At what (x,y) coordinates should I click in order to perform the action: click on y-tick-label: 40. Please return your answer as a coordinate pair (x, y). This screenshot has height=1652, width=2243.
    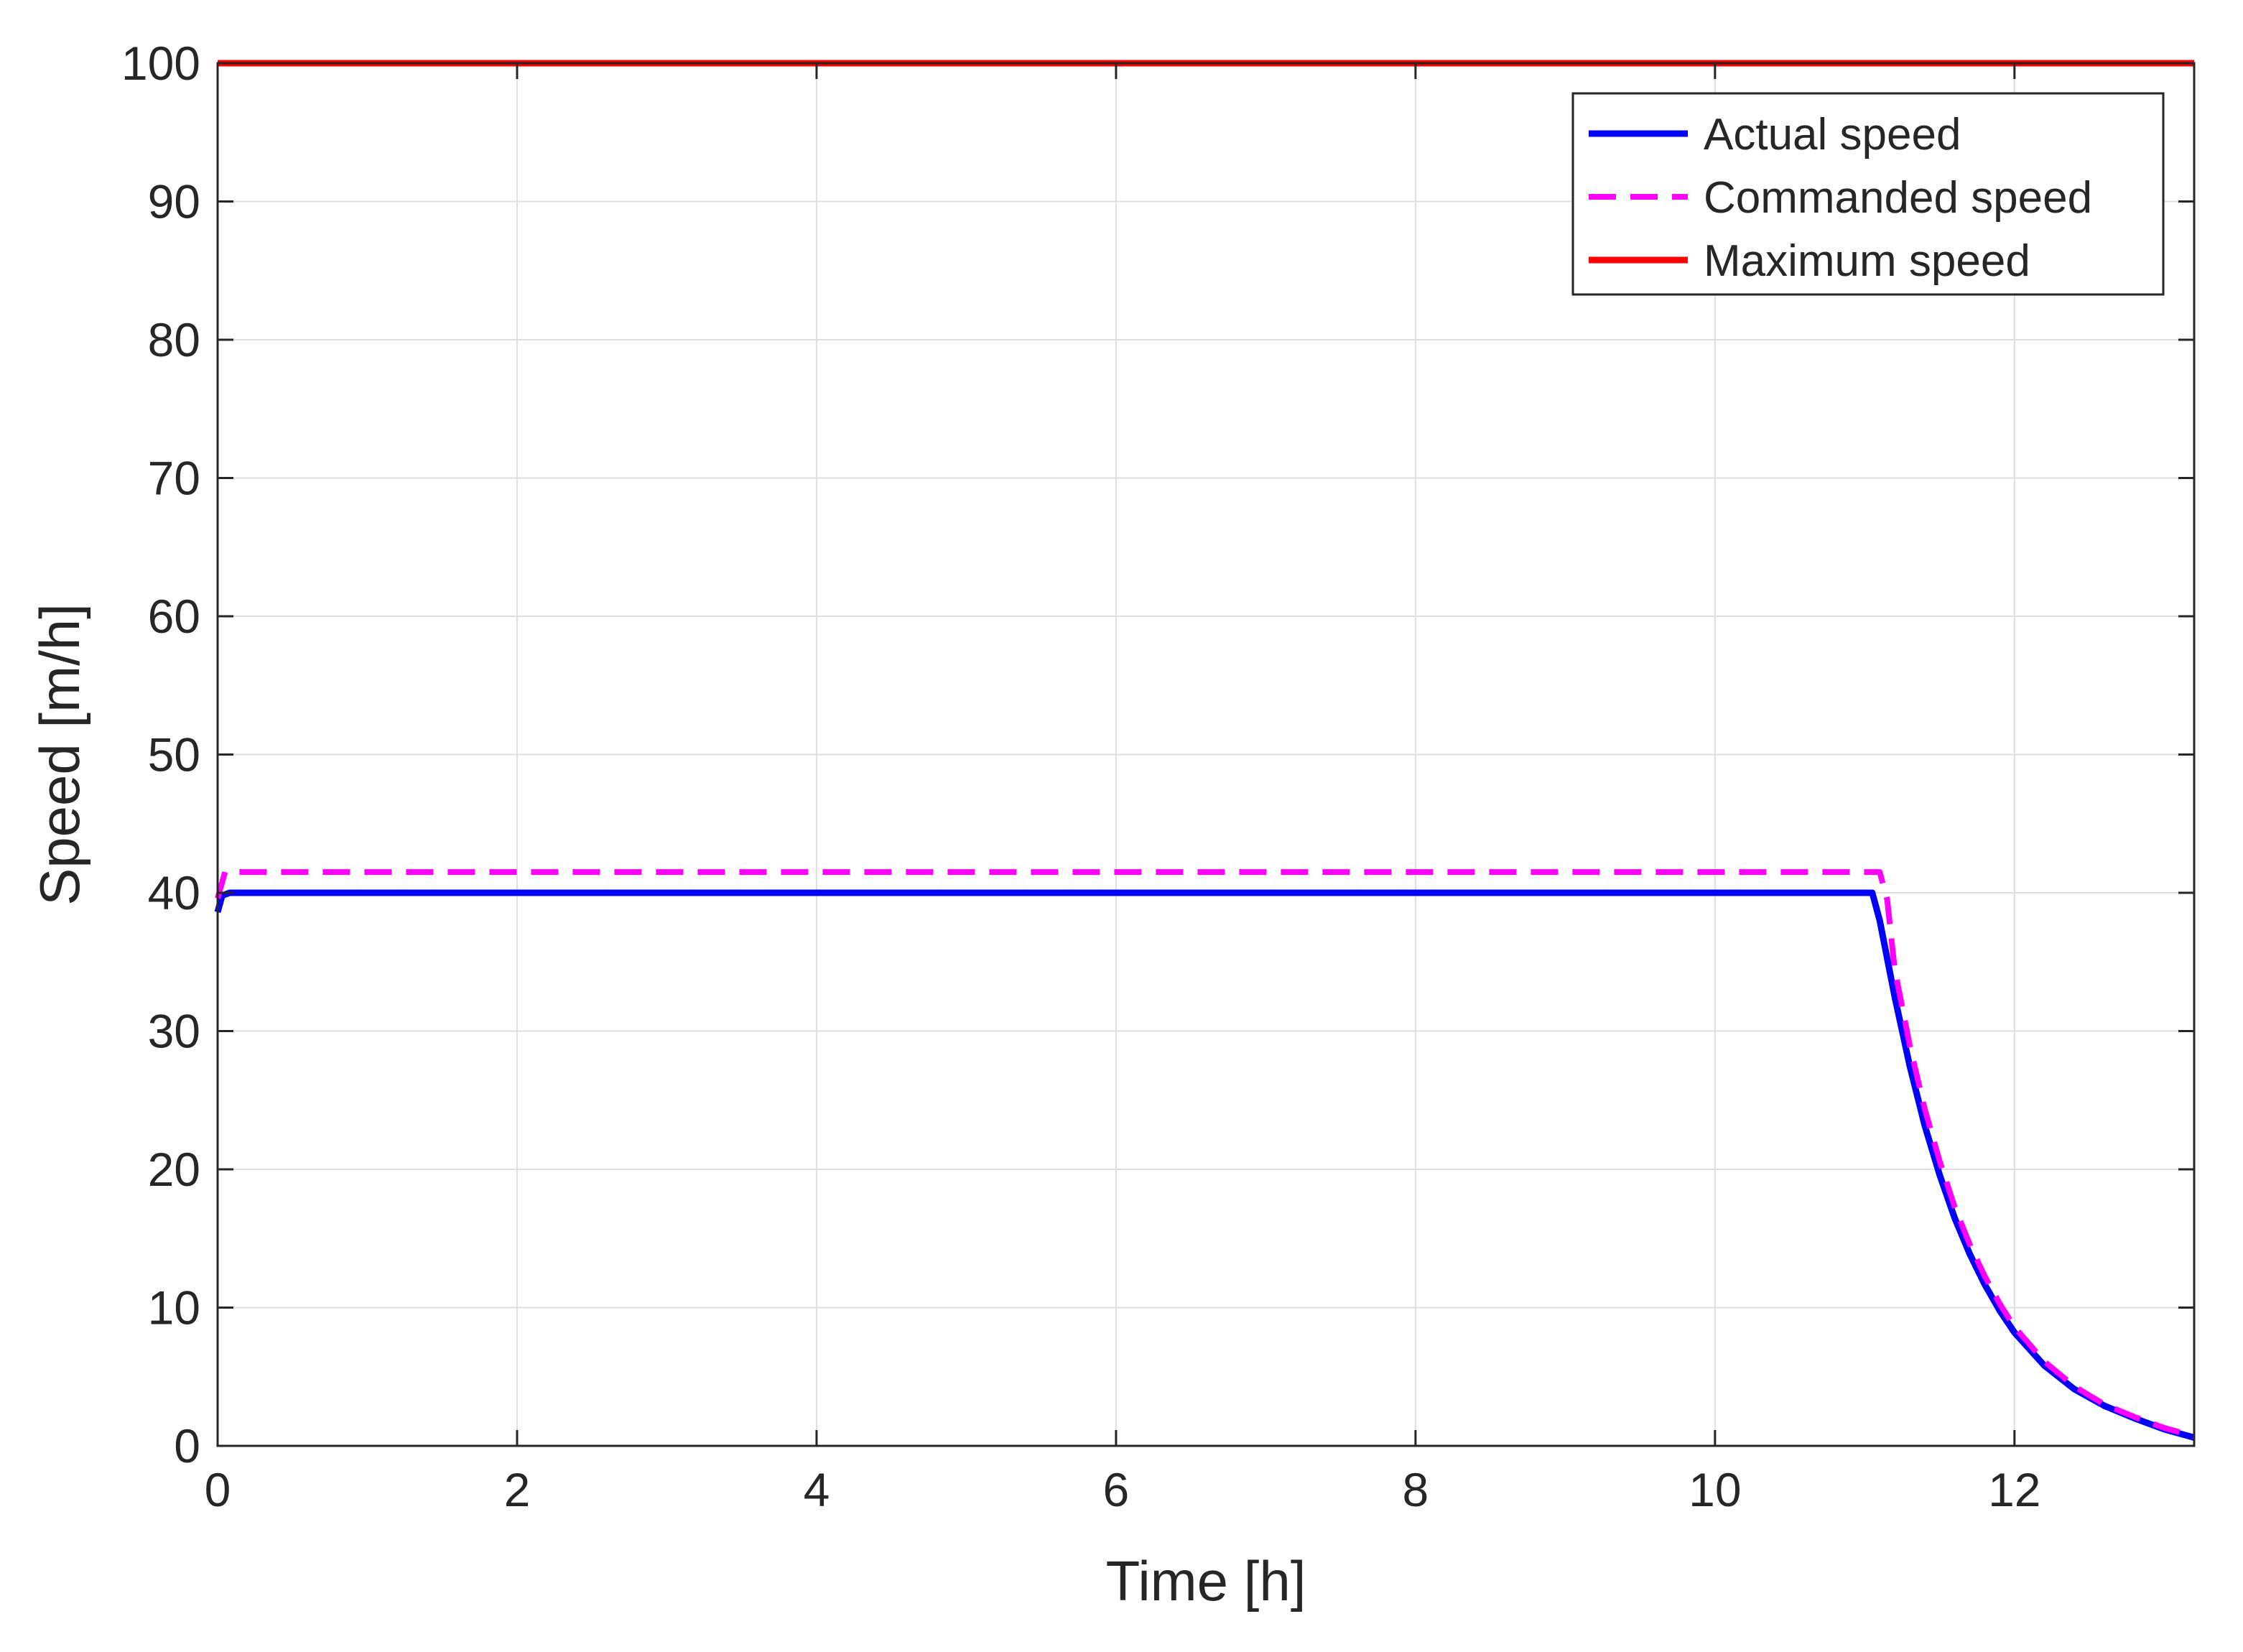
    Looking at the image, I should click on (174, 892).